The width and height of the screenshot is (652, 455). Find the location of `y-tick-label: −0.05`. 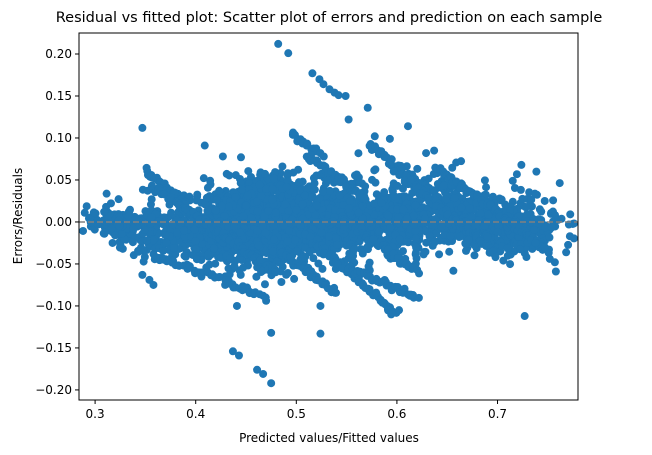

y-tick-label: −0.05 is located at coordinates (53, 264).